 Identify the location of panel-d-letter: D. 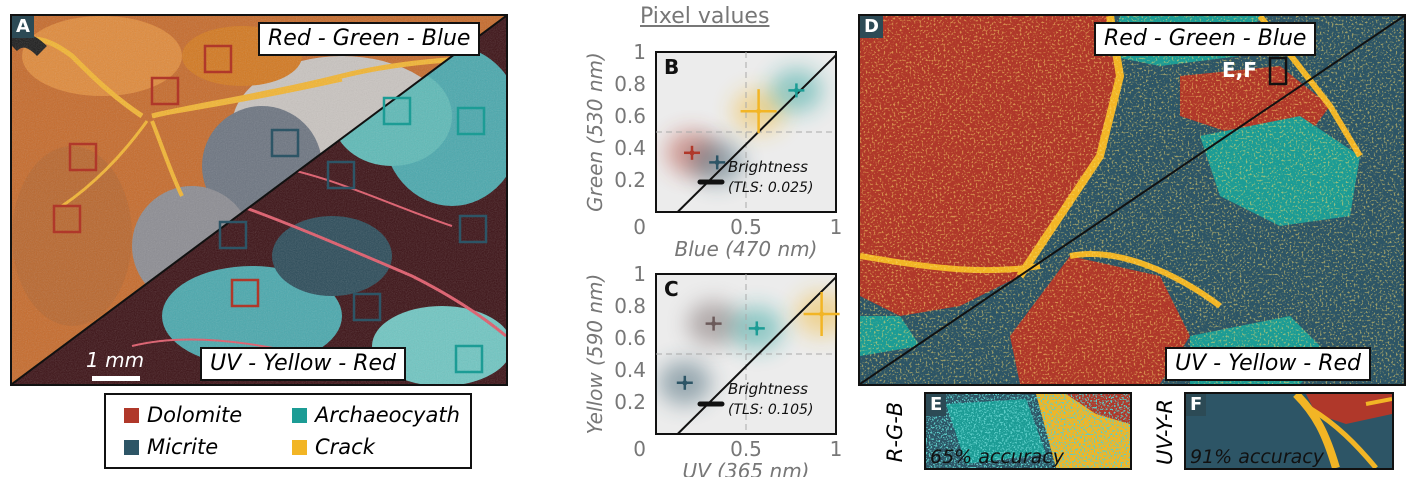
(871, 27).